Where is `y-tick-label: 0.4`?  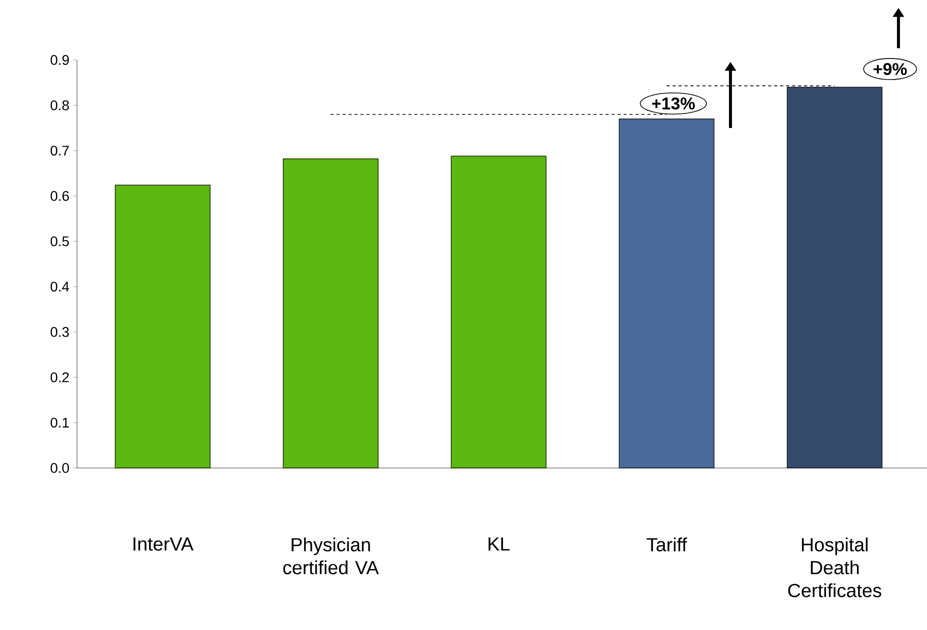
y-tick-label: 0.4 is located at coordinates (60, 287).